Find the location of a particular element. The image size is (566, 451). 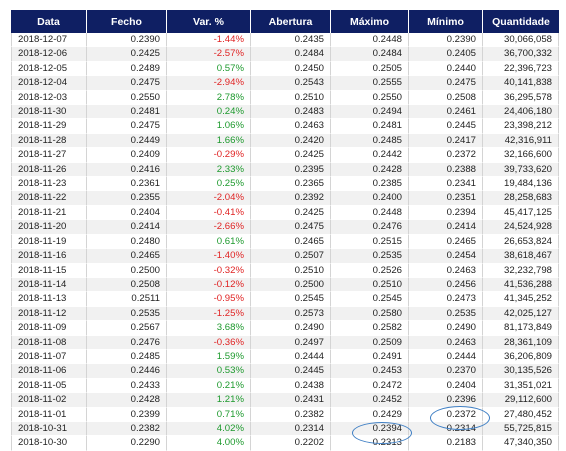

cell-quantidade: 24,406,180 is located at coordinates (521, 112).